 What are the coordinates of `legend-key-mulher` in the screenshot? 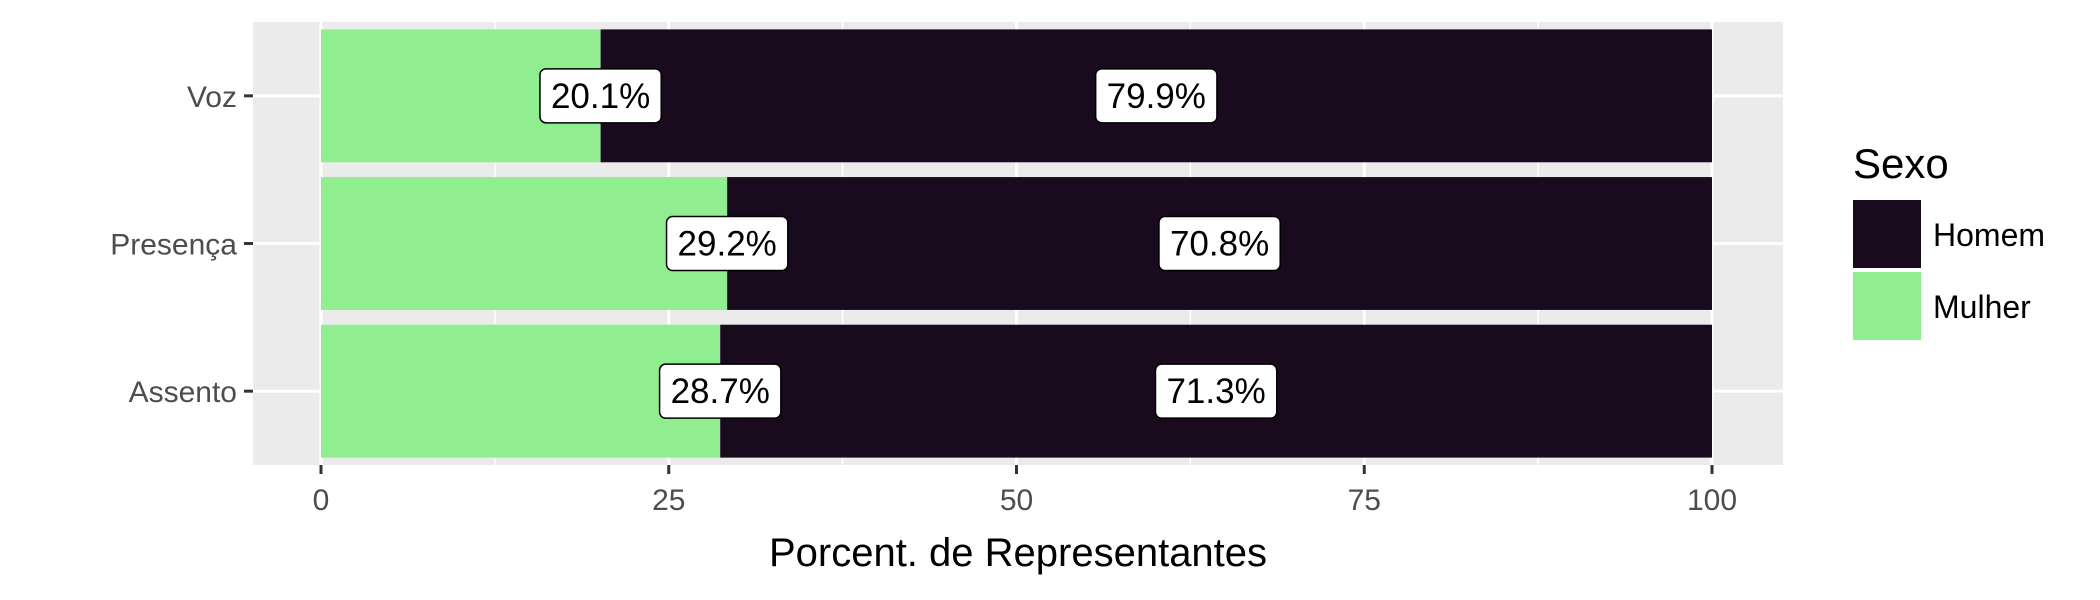 It's located at (1887, 306).